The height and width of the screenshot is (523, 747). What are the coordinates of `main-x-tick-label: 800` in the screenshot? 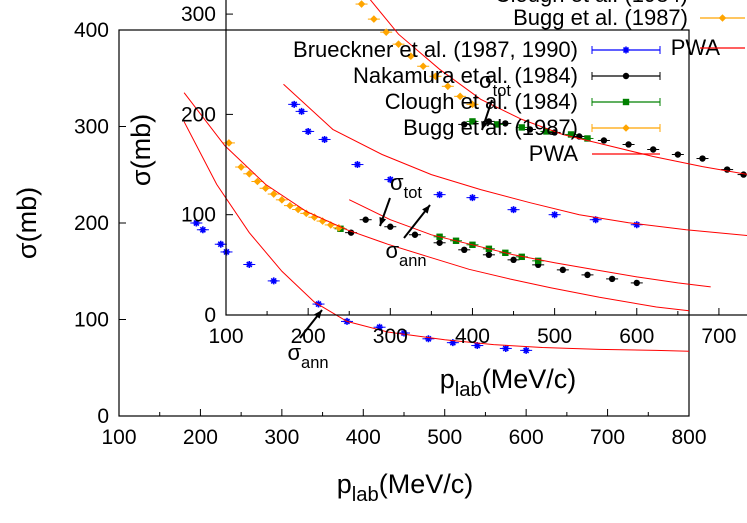 It's located at (688, 437).